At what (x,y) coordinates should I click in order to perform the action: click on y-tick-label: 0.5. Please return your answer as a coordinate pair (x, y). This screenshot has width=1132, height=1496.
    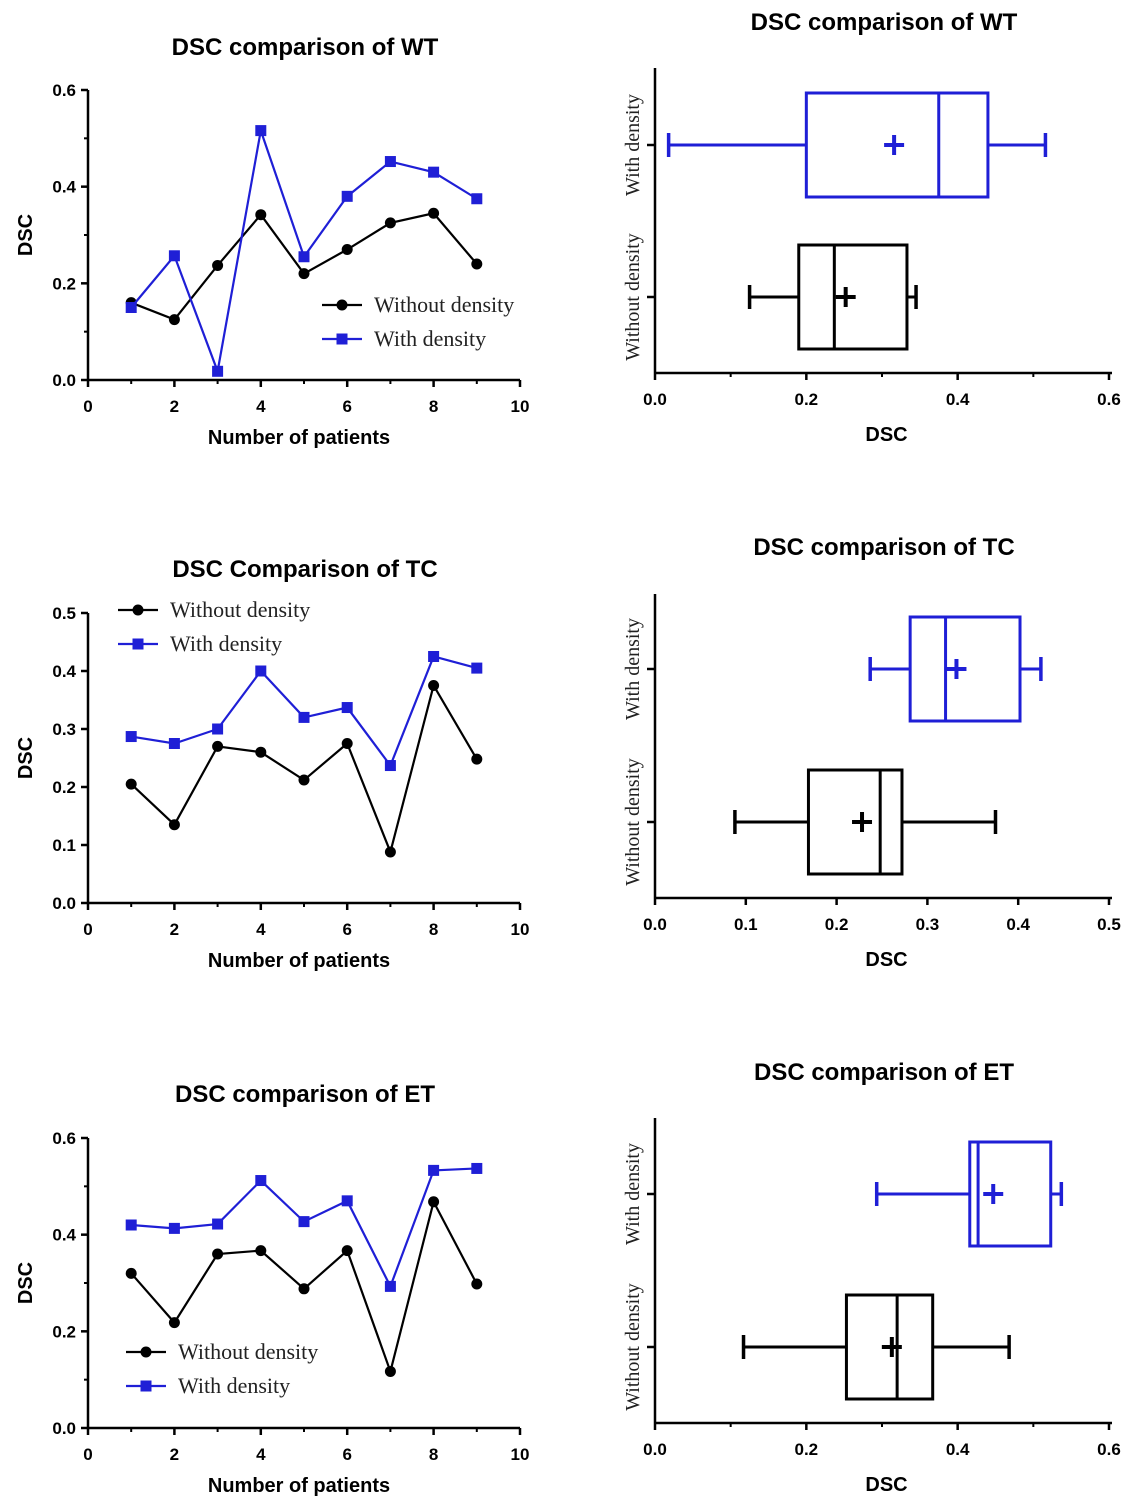
    Looking at the image, I should click on (64, 613).